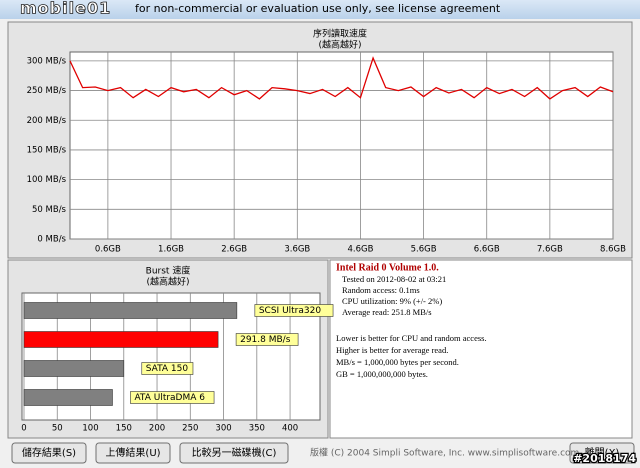 Image resolution: width=640 pixels, height=468 pixels. I want to click on x-tick-label: 300, so click(223, 429).